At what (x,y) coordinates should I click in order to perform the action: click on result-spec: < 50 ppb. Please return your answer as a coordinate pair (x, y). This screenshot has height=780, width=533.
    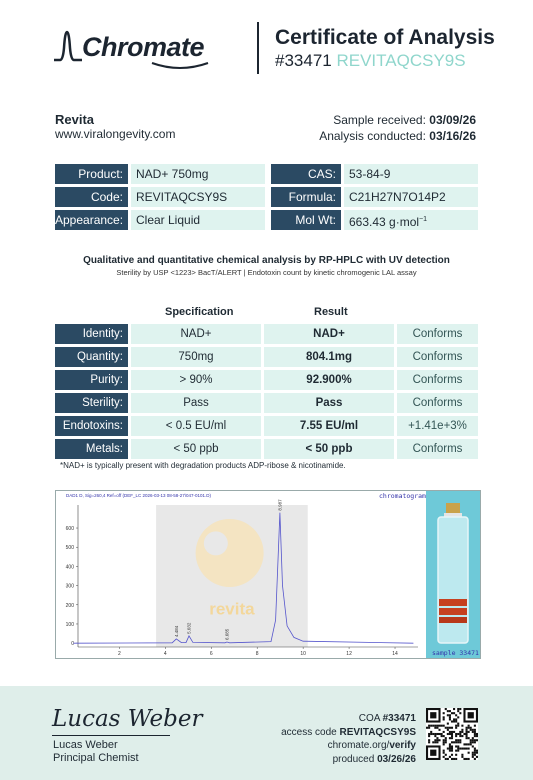
    Looking at the image, I should click on (196, 449).